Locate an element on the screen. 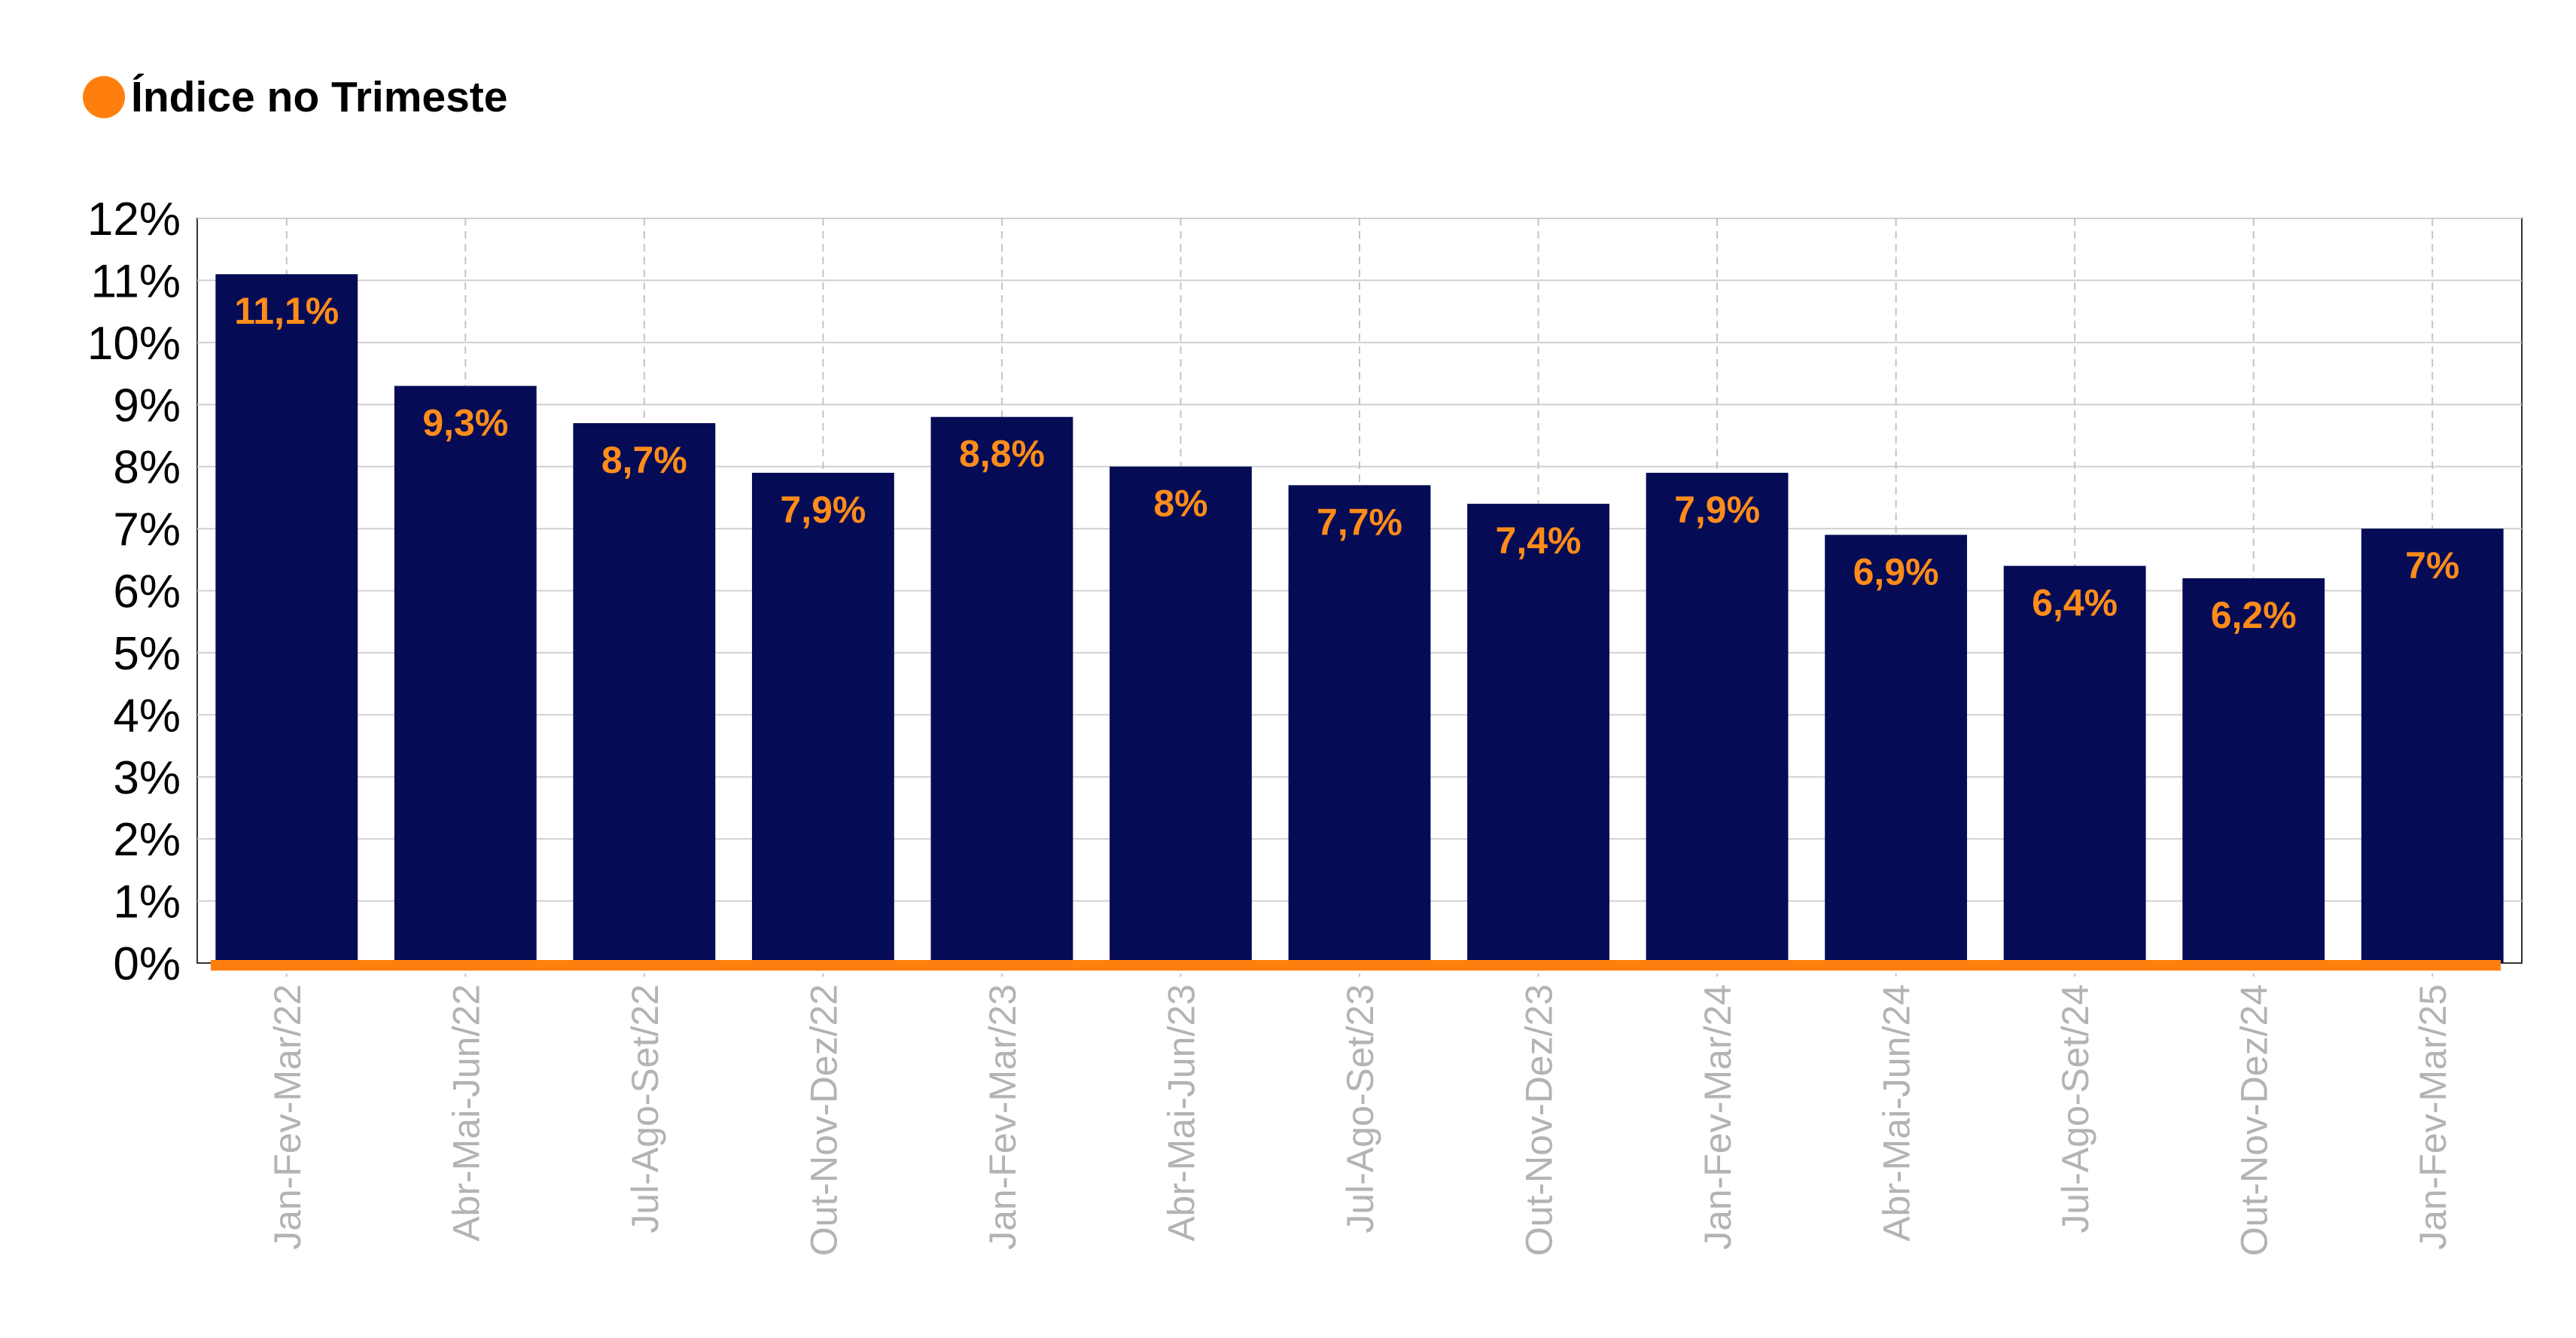 This screenshot has width=2576, height=1338. x-tick-label: Jul-Ago-Set/24 is located at coordinates (2075, 1108).